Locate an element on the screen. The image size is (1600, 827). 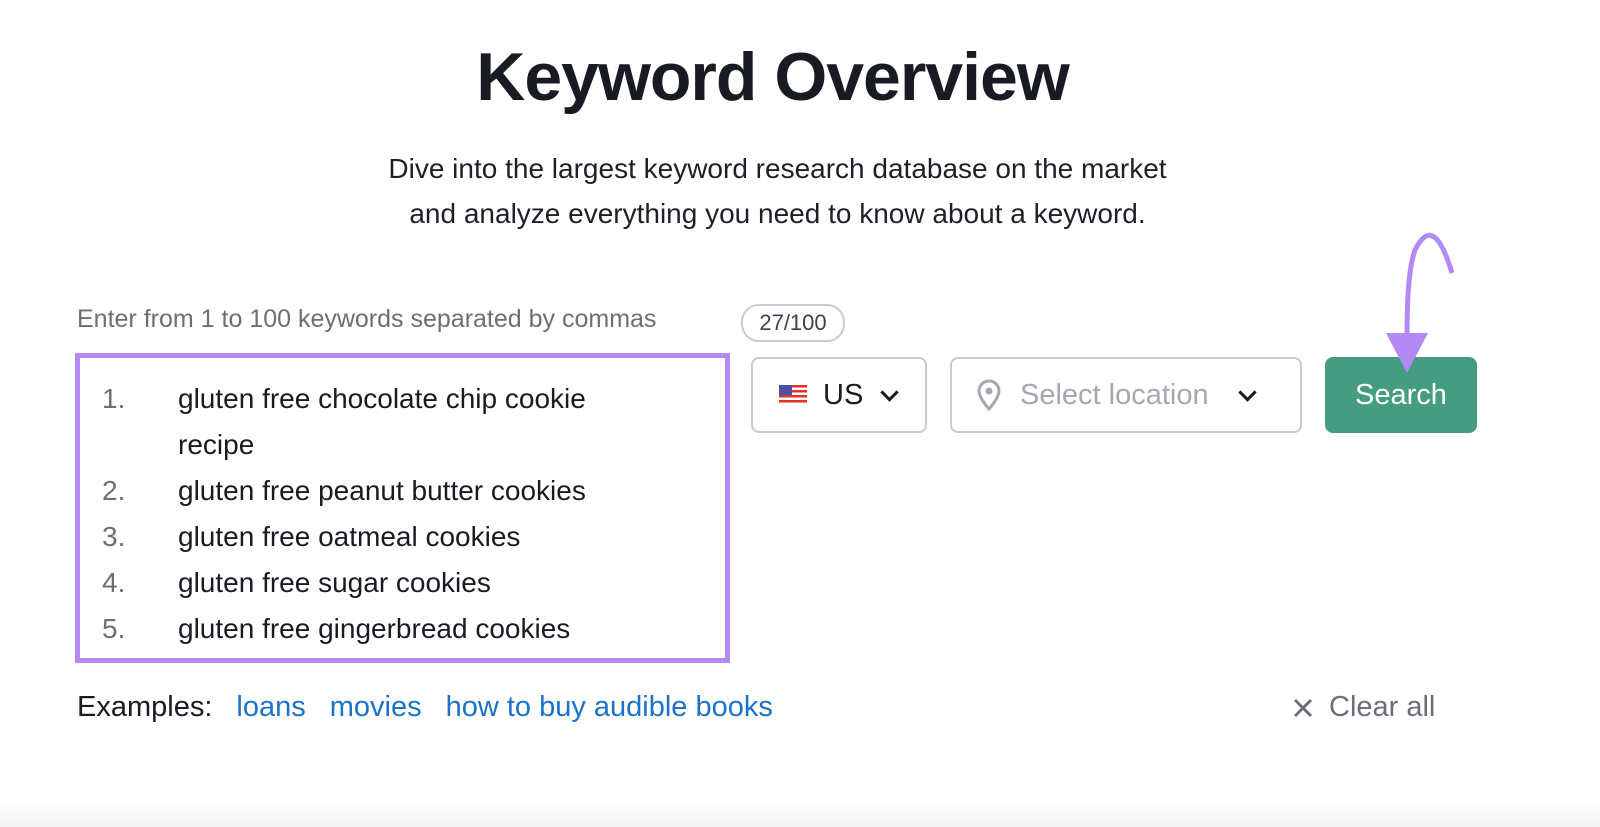
search-button: Search is located at coordinates (1401, 395).